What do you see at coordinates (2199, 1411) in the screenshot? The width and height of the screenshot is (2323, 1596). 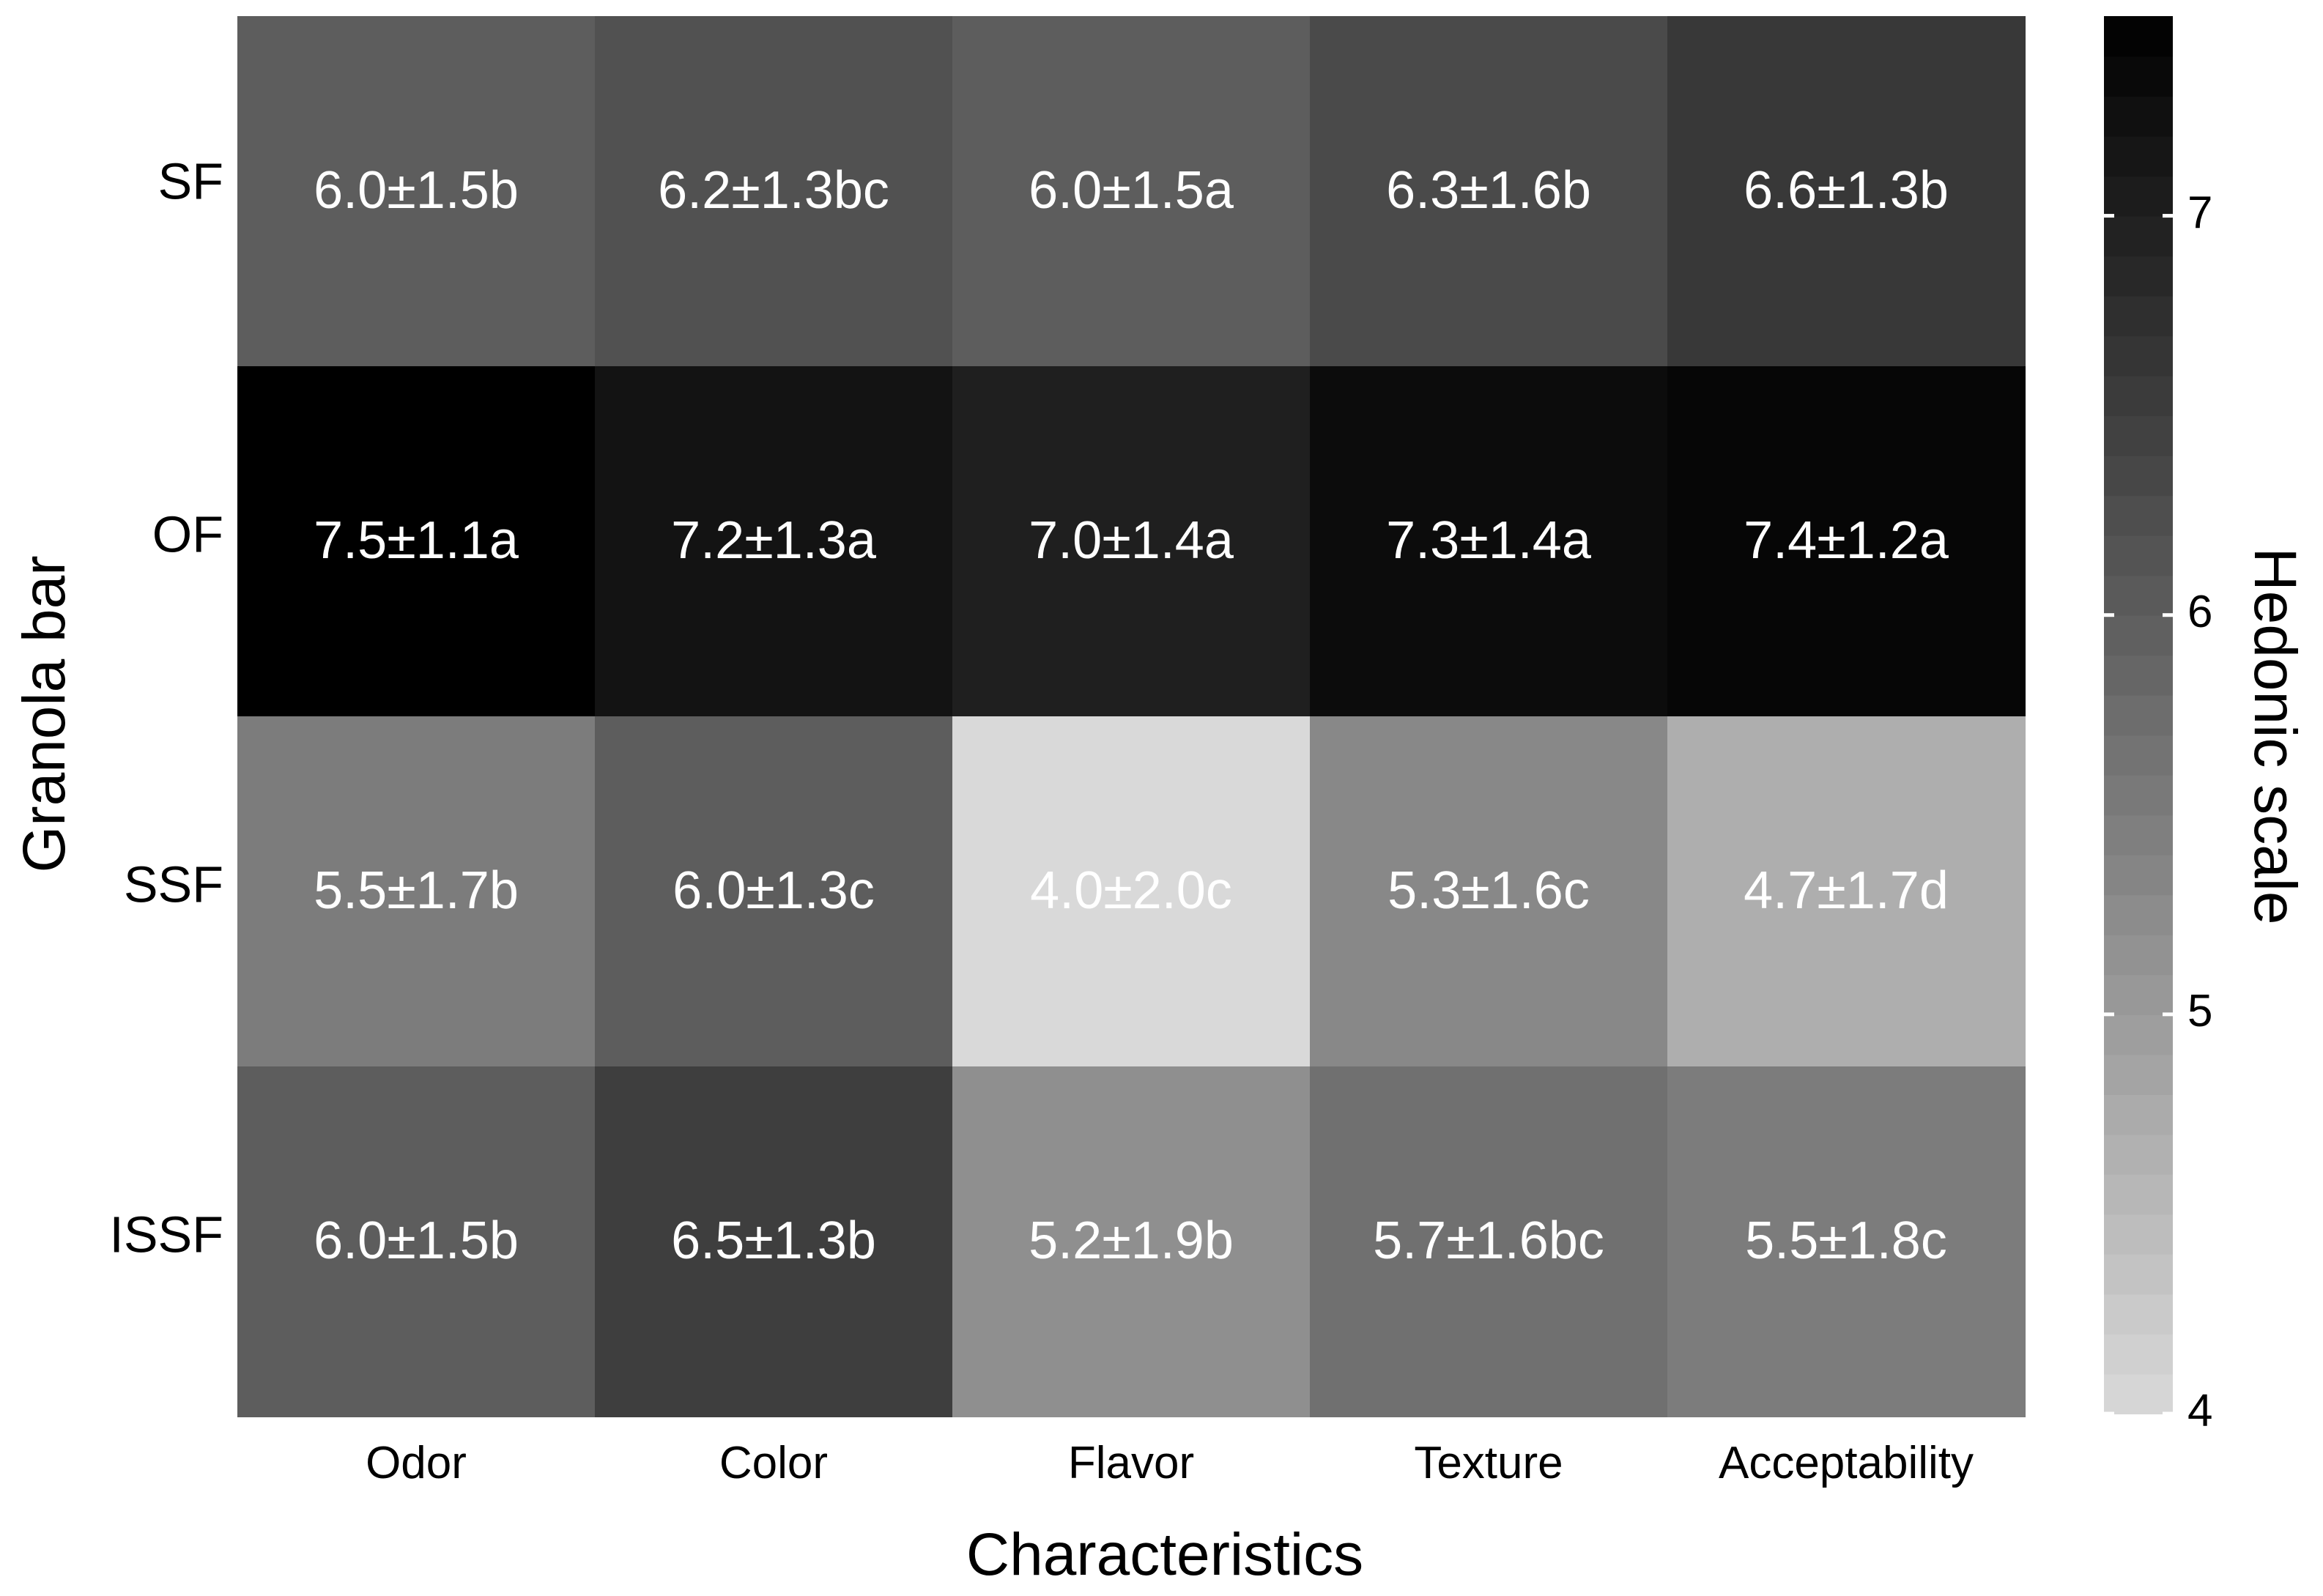 I see `colorbar-tick-label: 4` at bounding box center [2199, 1411].